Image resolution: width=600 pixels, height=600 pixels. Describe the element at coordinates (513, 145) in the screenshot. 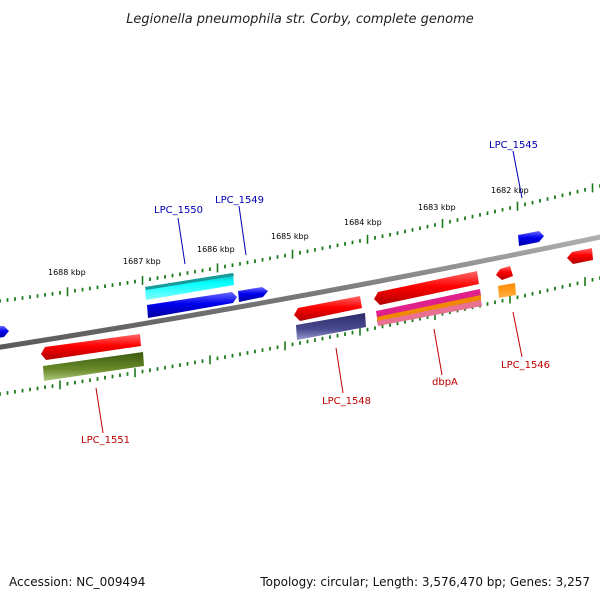

I see `gene-label: LPC_1545` at that location.